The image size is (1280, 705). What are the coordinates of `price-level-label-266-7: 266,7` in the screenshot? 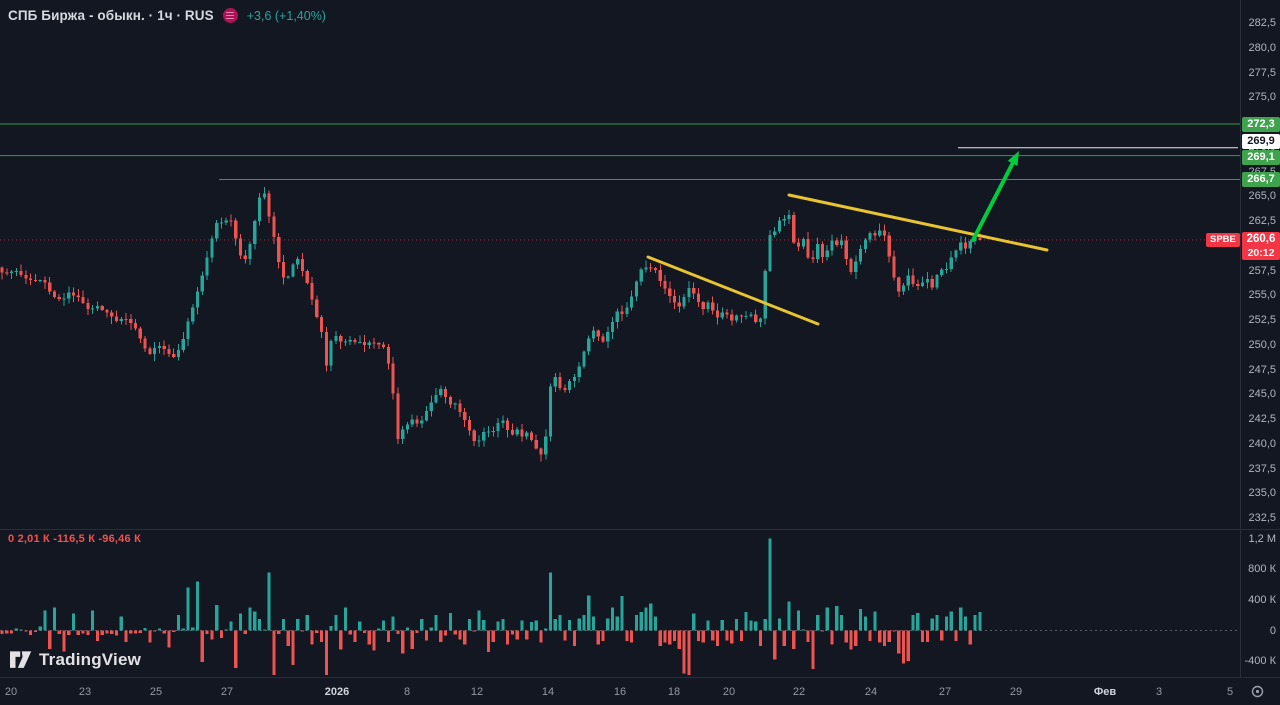 It's located at (1261, 179).